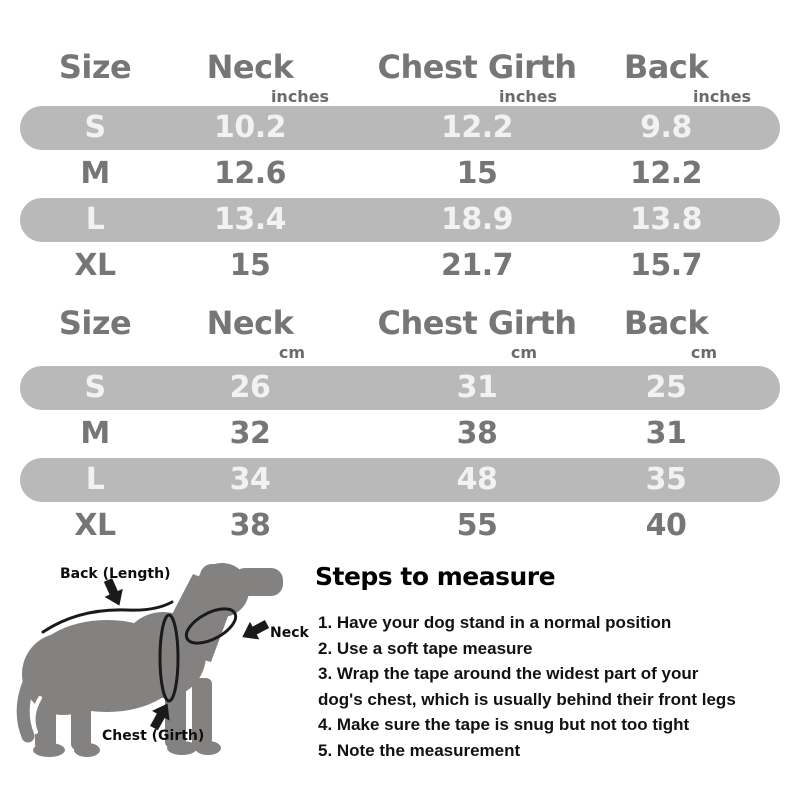 This screenshot has width=800, height=800. Describe the element at coordinates (477, 479) in the screenshot. I see `cell-chest: 48` at that location.